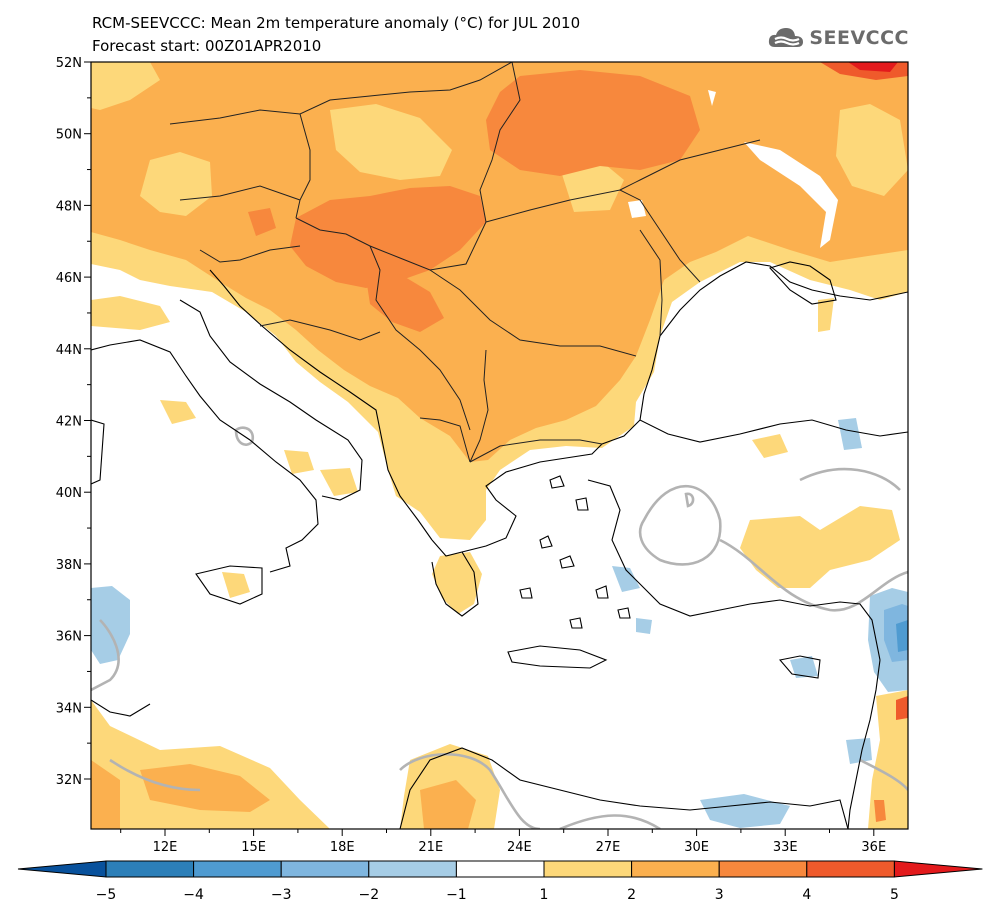 Image resolution: width=997 pixels, height=920 pixels. I want to click on lon-label: 15E, so click(253, 847).